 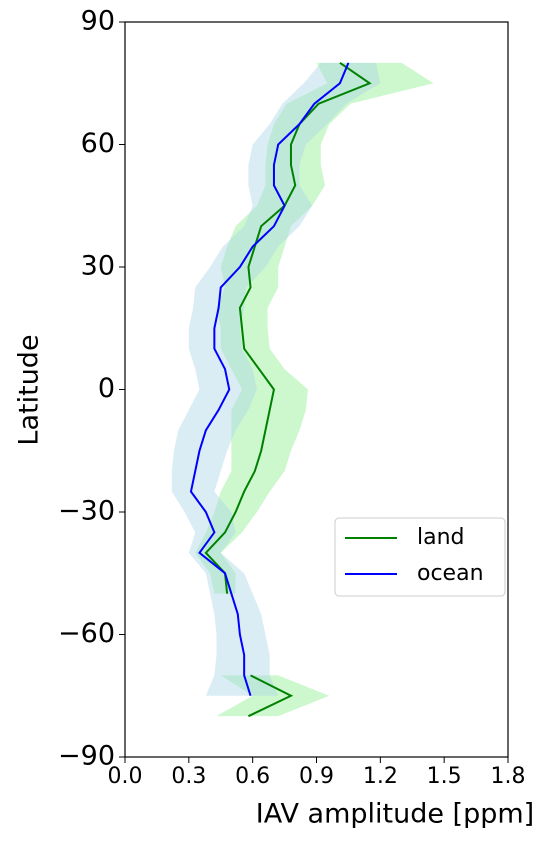 I want to click on y-tick-label: −90, so click(x=86, y=756).